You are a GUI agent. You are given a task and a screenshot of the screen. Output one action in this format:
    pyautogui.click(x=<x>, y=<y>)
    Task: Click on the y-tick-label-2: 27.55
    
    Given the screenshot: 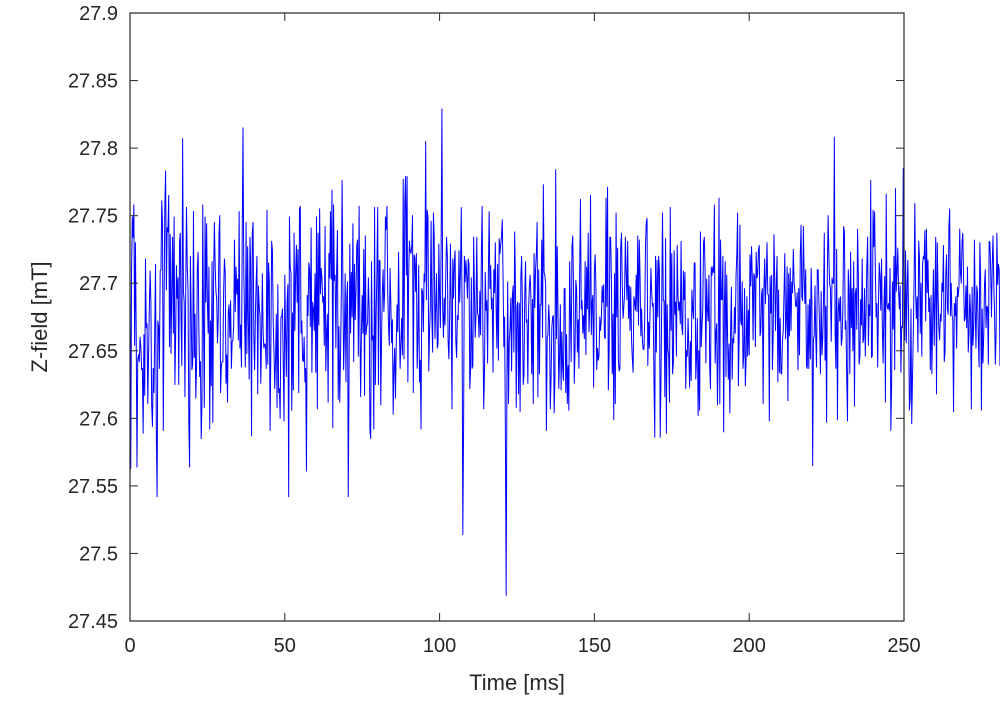 What is the action you would take?
    pyautogui.click(x=93, y=487)
    